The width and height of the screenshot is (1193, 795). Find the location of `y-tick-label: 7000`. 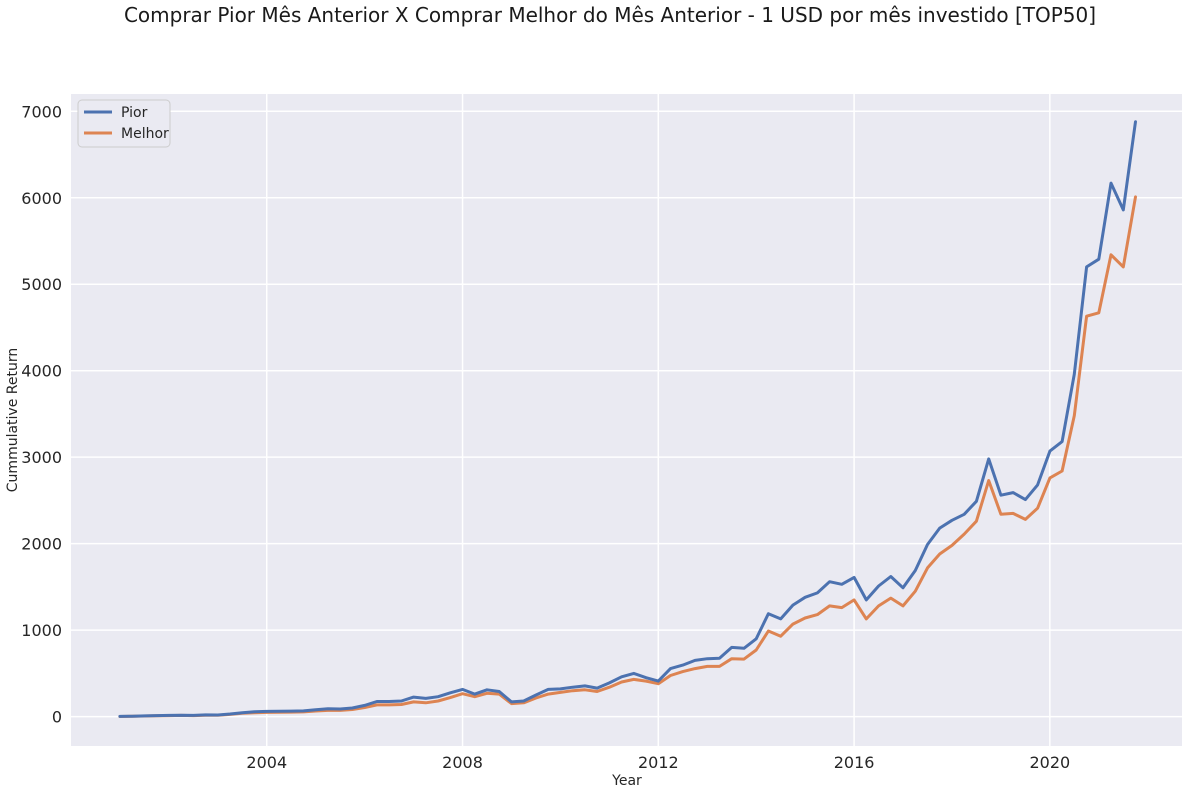

y-tick-label: 7000 is located at coordinates (41, 111).